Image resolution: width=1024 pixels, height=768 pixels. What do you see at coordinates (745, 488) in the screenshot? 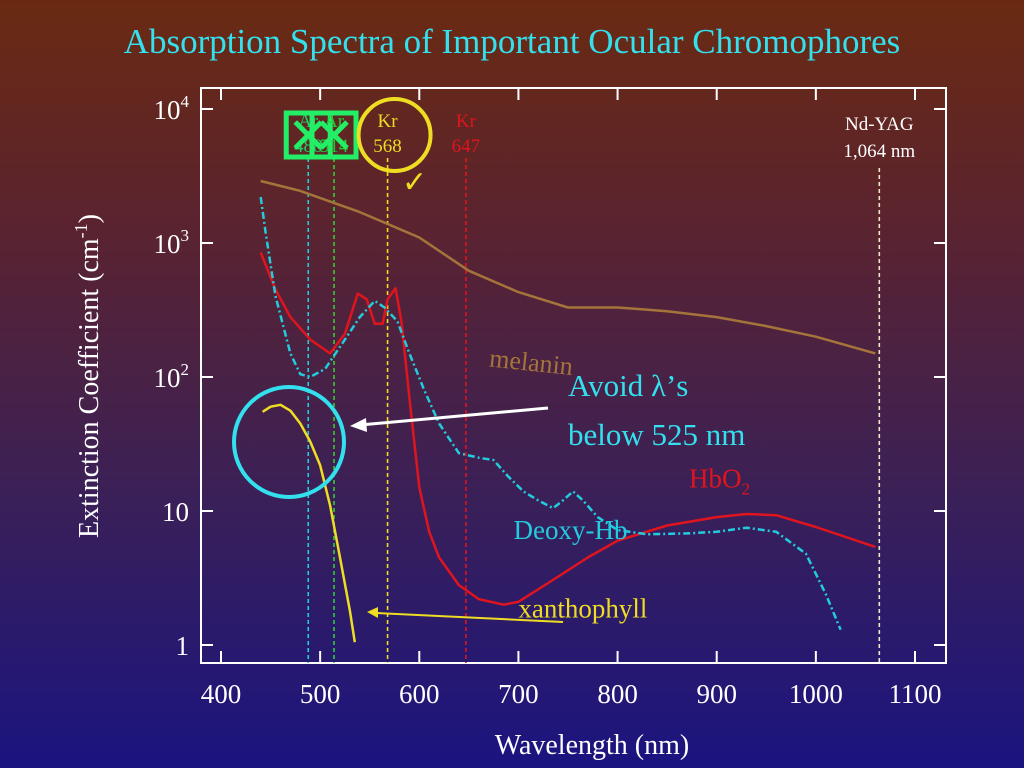
I see `series-label-subscript: 2` at bounding box center [745, 488].